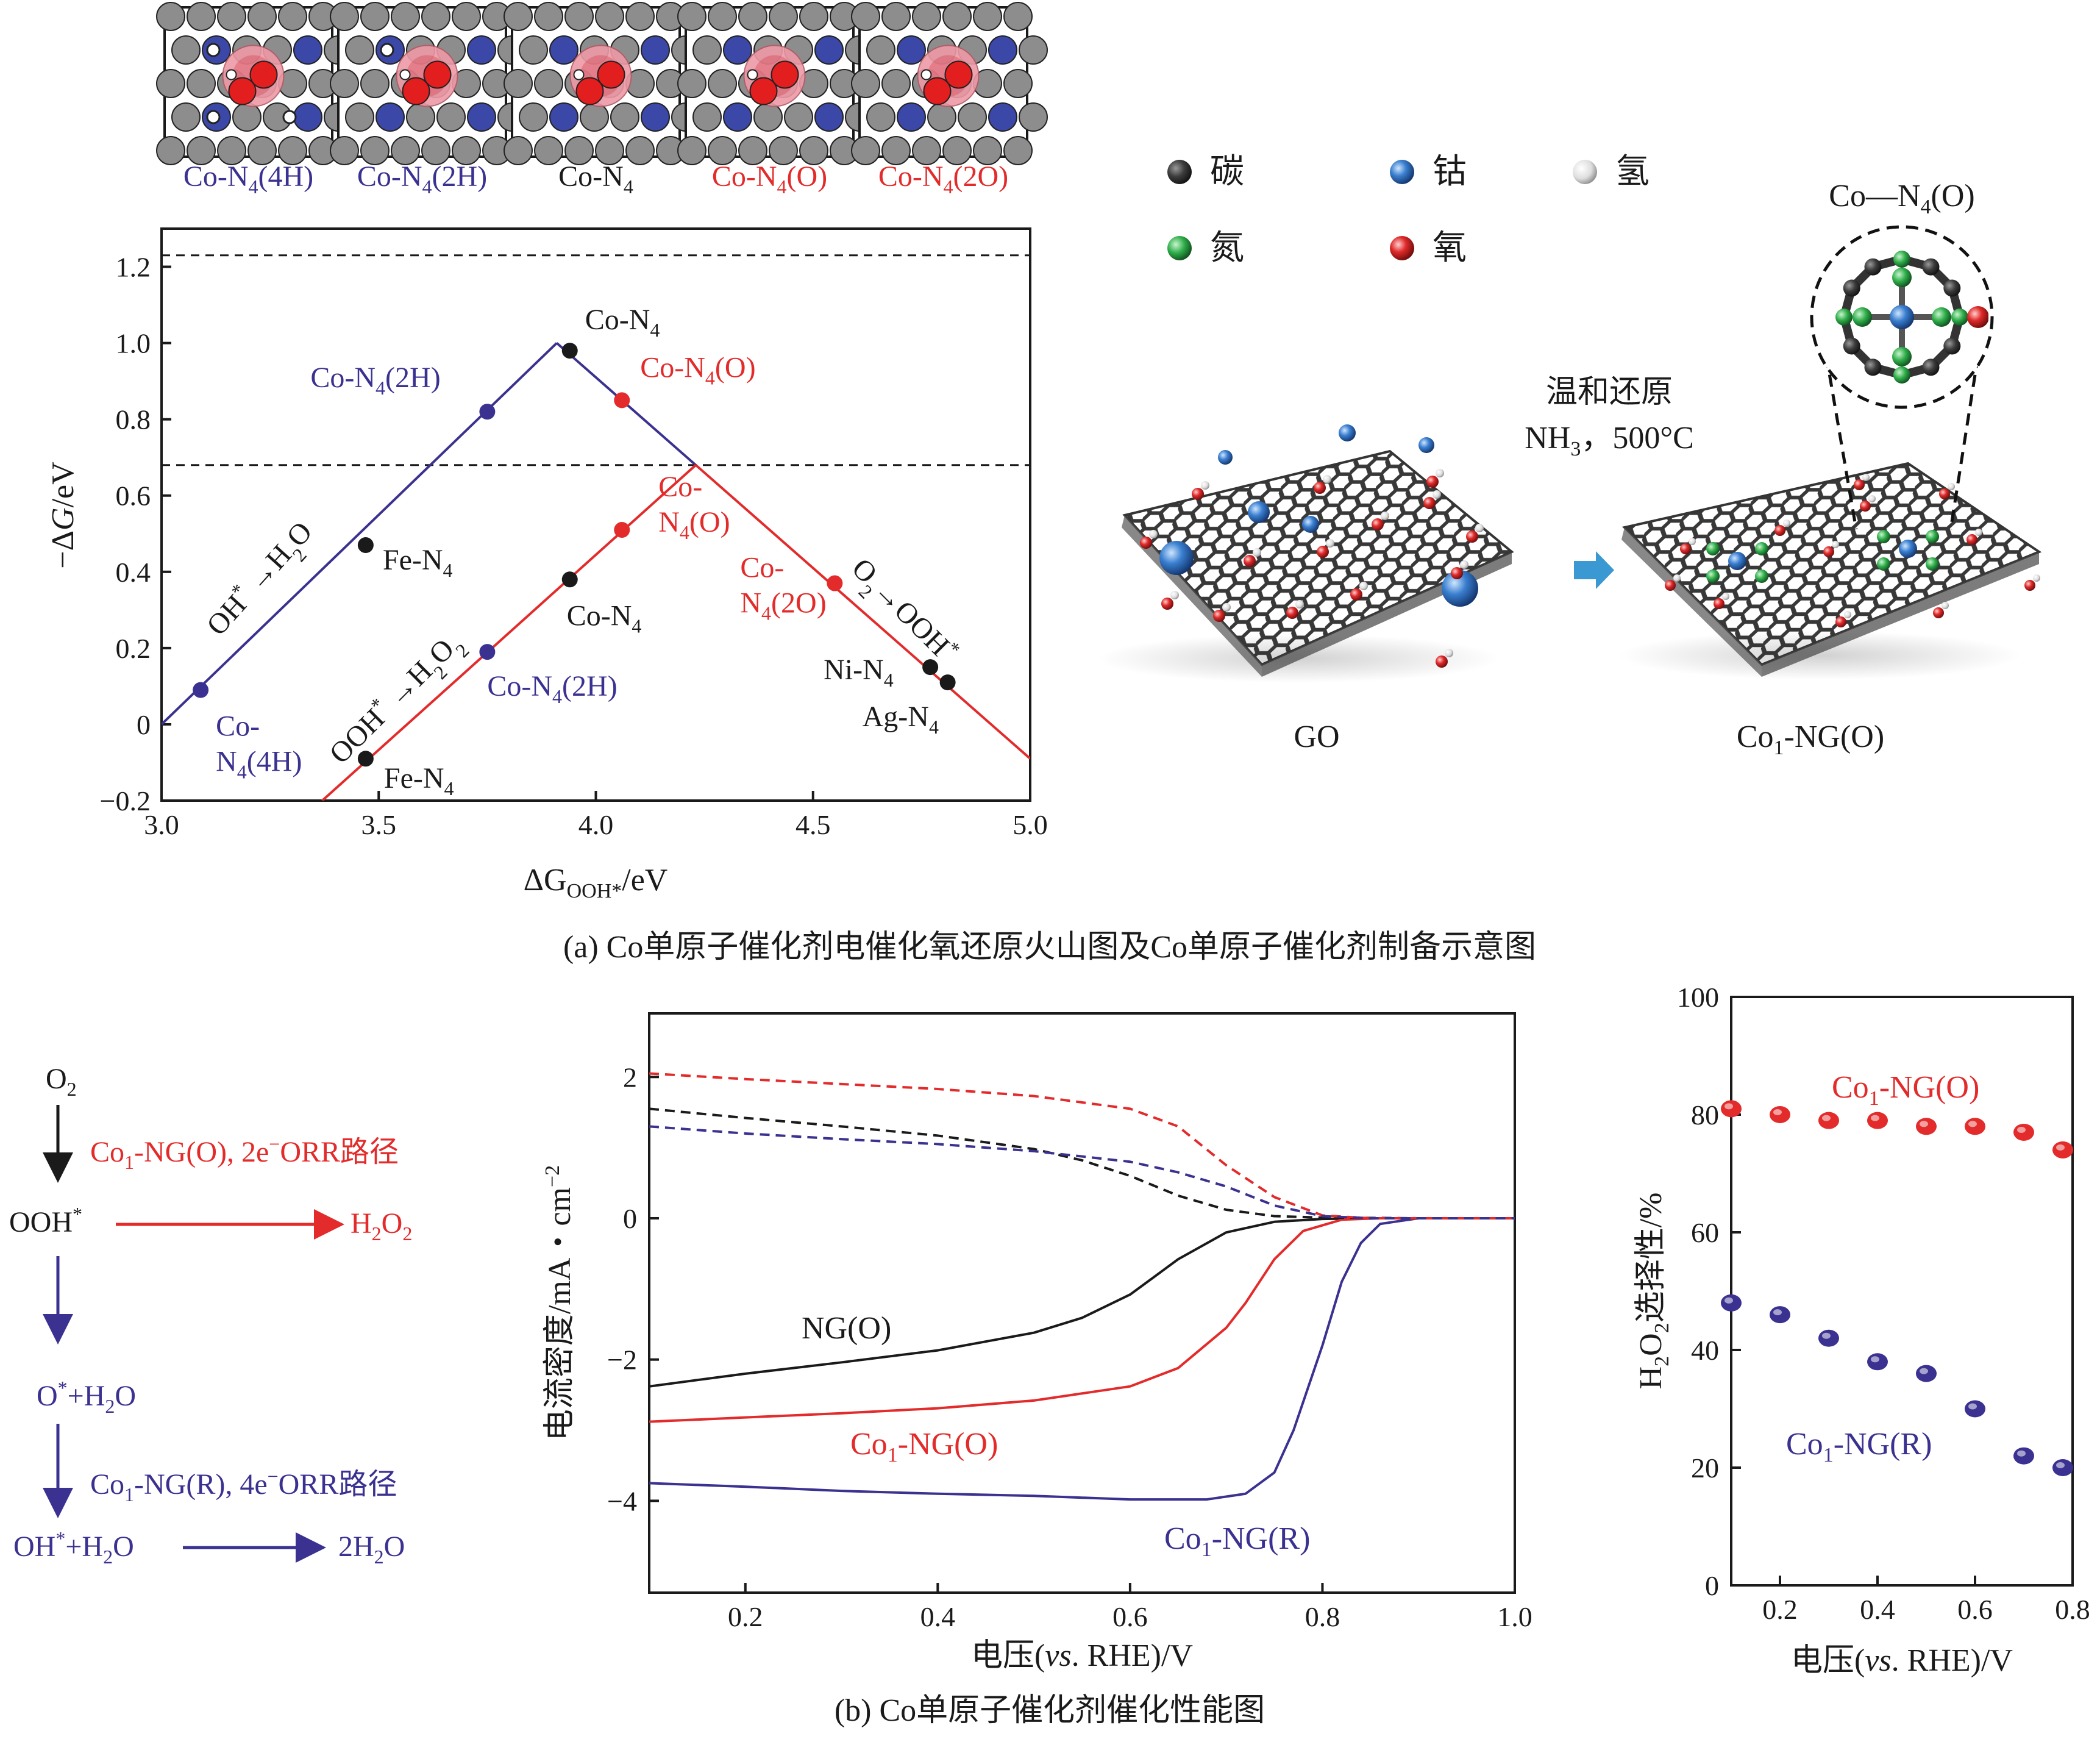  What do you see at coordinates (559, 1303) in the screenshot?
I see `lsv-y-title: 电流密度/mA・cm−2` at bounding box center [559, 1303].